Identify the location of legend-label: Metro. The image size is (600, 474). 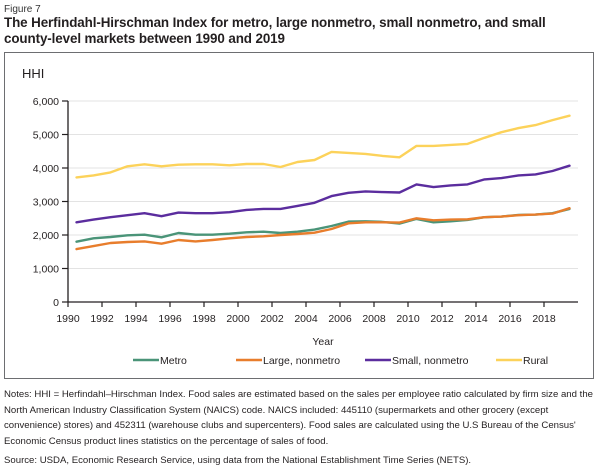
(173, 361).